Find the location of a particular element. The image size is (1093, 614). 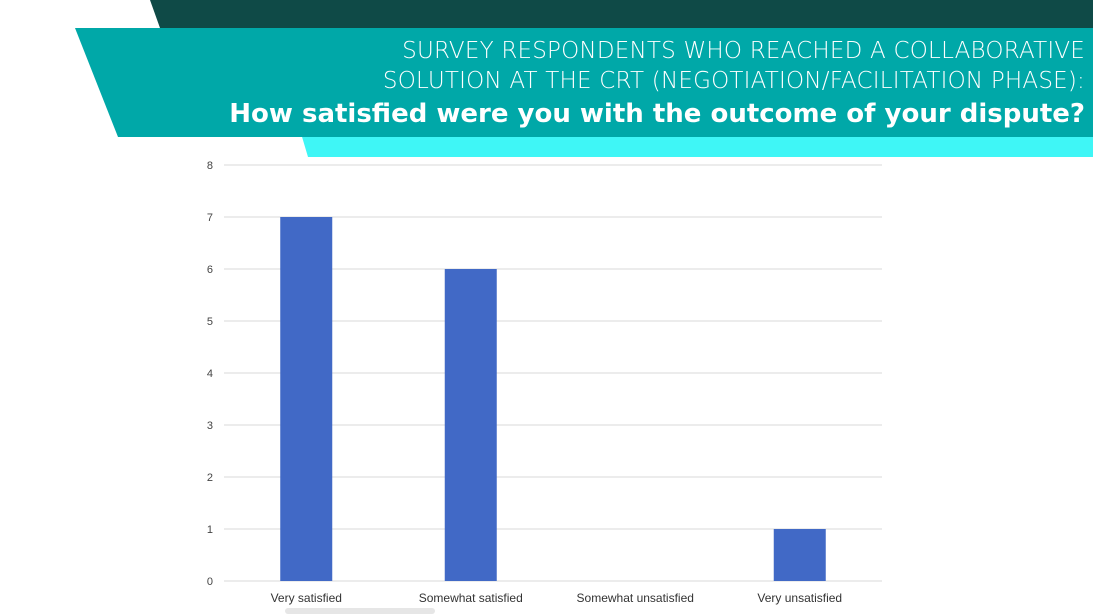

bar-very-unsatisfied is located at coordinates (799, 555).